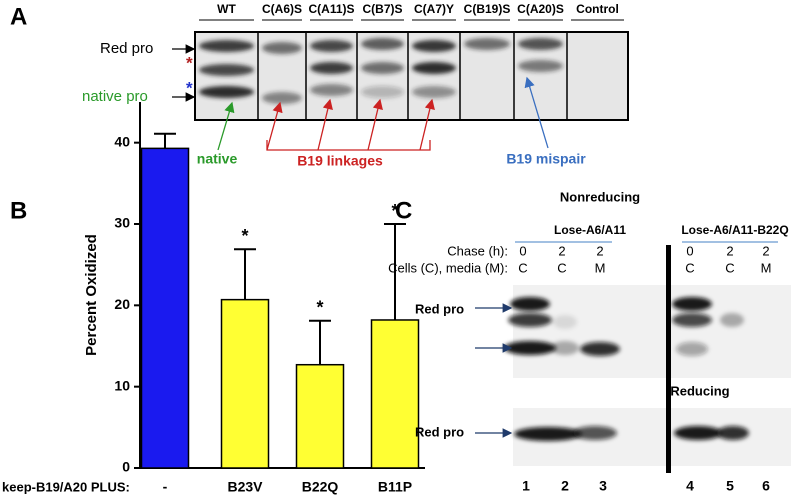 Image resolution: width=793 pixels, height=496 pixels. I want to click on section-title: Nonreducing, so click(600, 196).